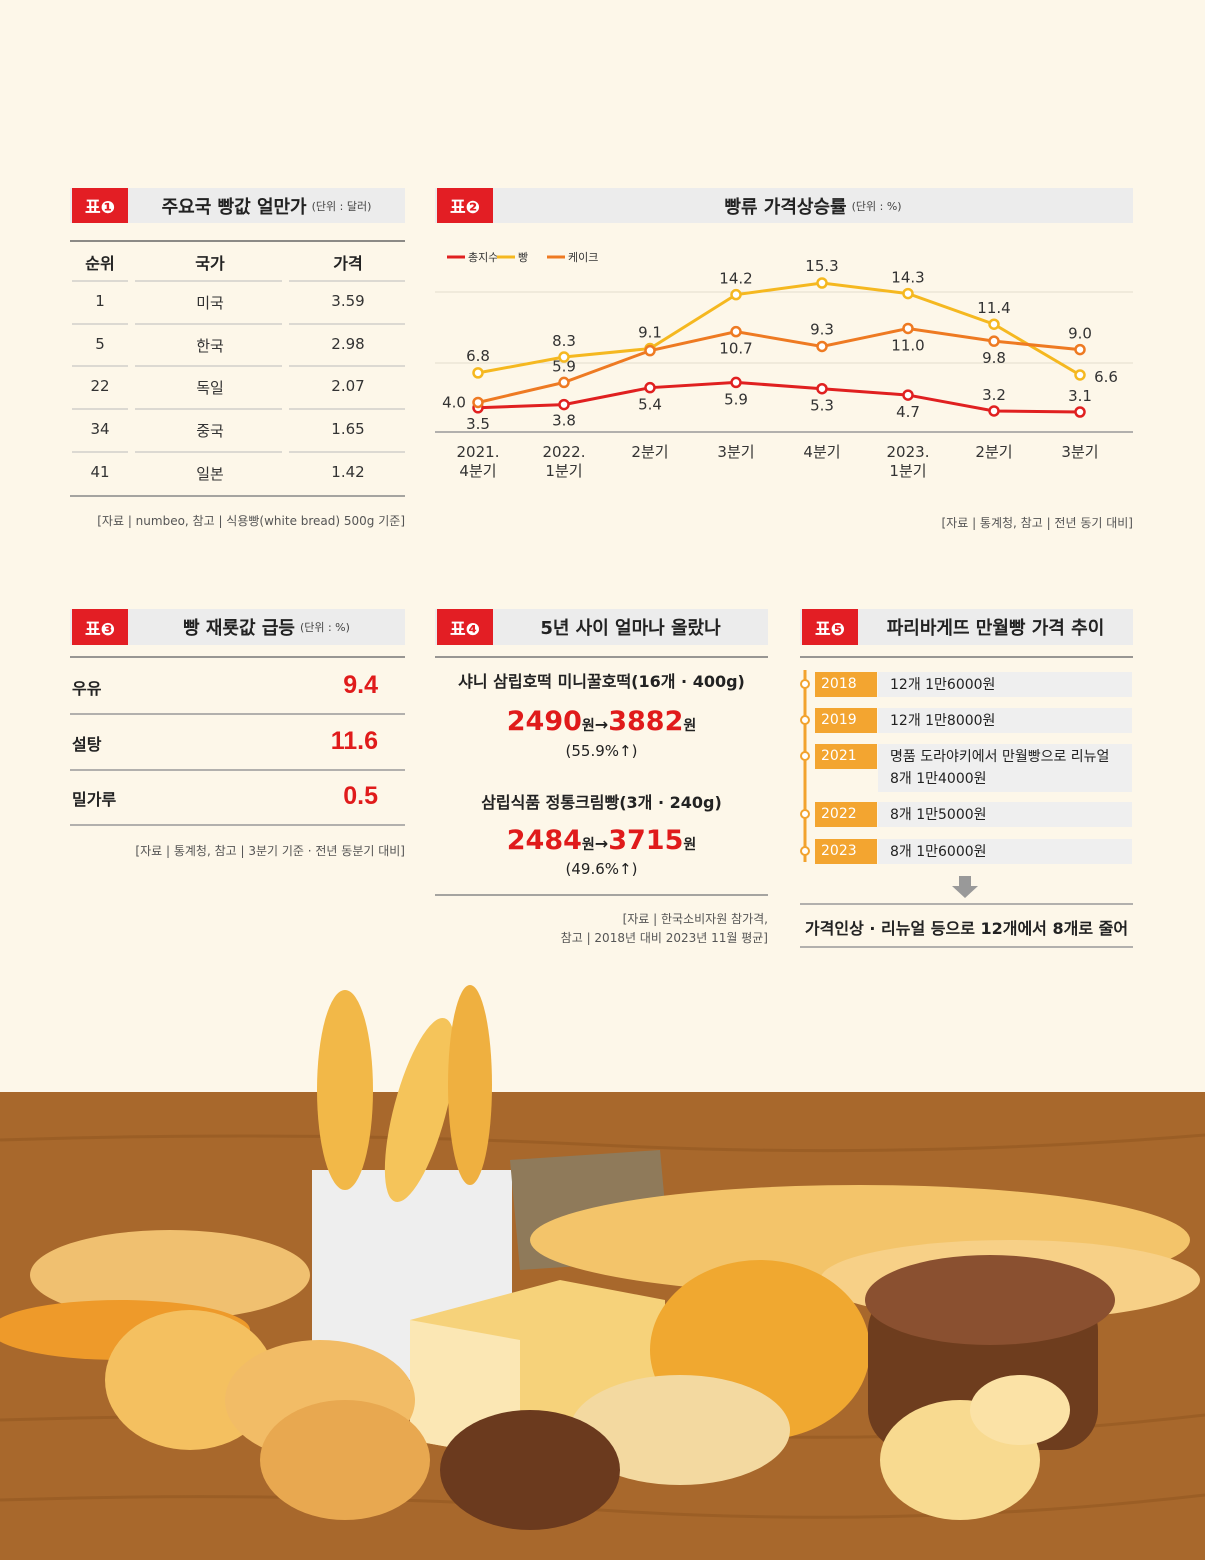 The height and width of the screenshot is (1560, 1205). What do you see at coordinates (1080, 396) in the screenshot?
I see `data-label: 3.1` at bounding box center [1080, 396].